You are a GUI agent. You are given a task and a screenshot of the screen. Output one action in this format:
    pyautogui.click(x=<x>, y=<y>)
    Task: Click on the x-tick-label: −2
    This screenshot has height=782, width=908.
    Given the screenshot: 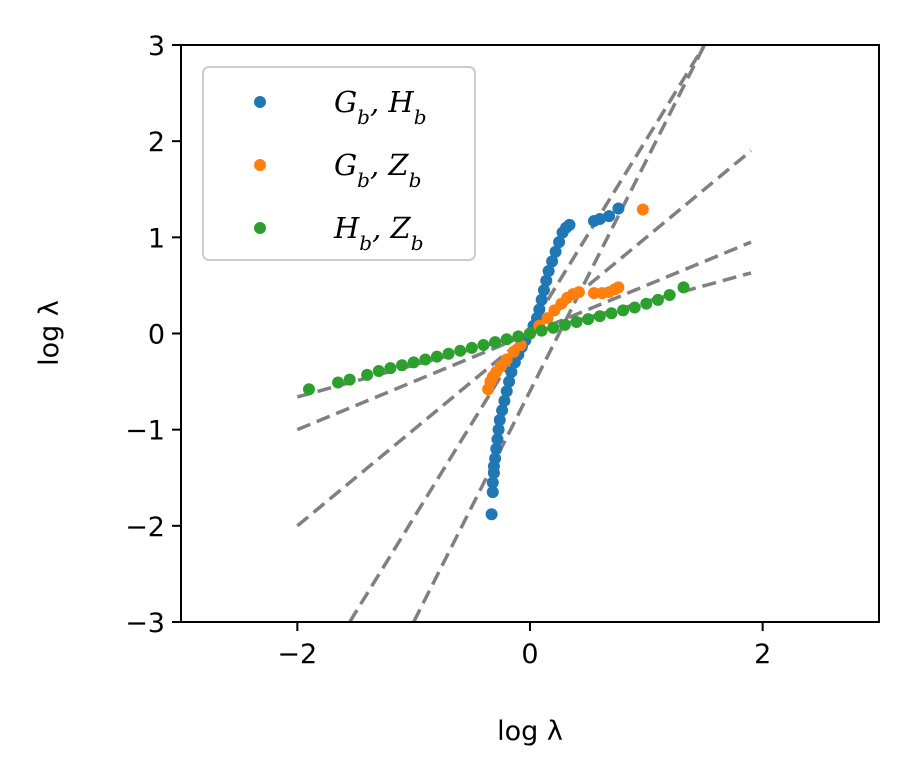 What is the action you would take?
    pyautogui.click(x=297, y=654)
    